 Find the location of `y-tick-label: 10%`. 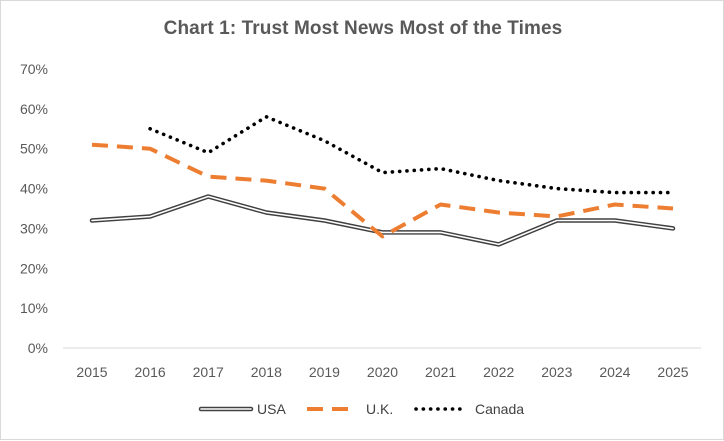

y-tick-label: 10% is located at coordinates (34, 308).